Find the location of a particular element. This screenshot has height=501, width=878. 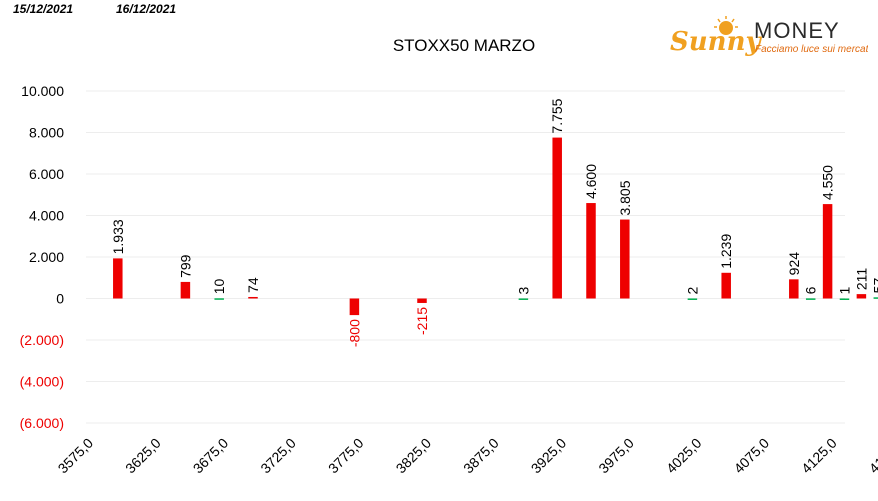

bar-value-label: 799 is located at coordinates (185, 266).